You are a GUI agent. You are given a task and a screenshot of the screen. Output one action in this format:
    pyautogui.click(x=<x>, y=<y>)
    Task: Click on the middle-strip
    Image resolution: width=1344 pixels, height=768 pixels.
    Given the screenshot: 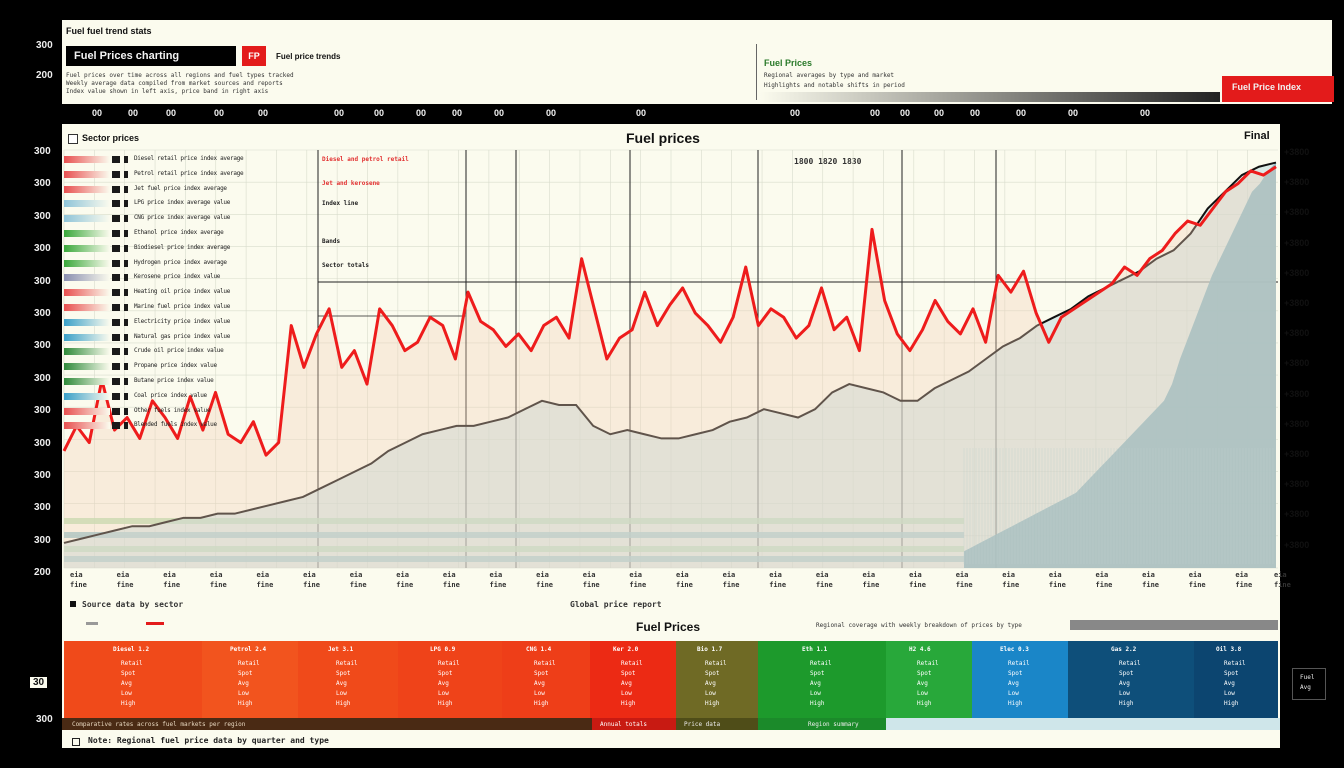 What is the action you would take?
    pyautogui.click(x=671, y=605)
    